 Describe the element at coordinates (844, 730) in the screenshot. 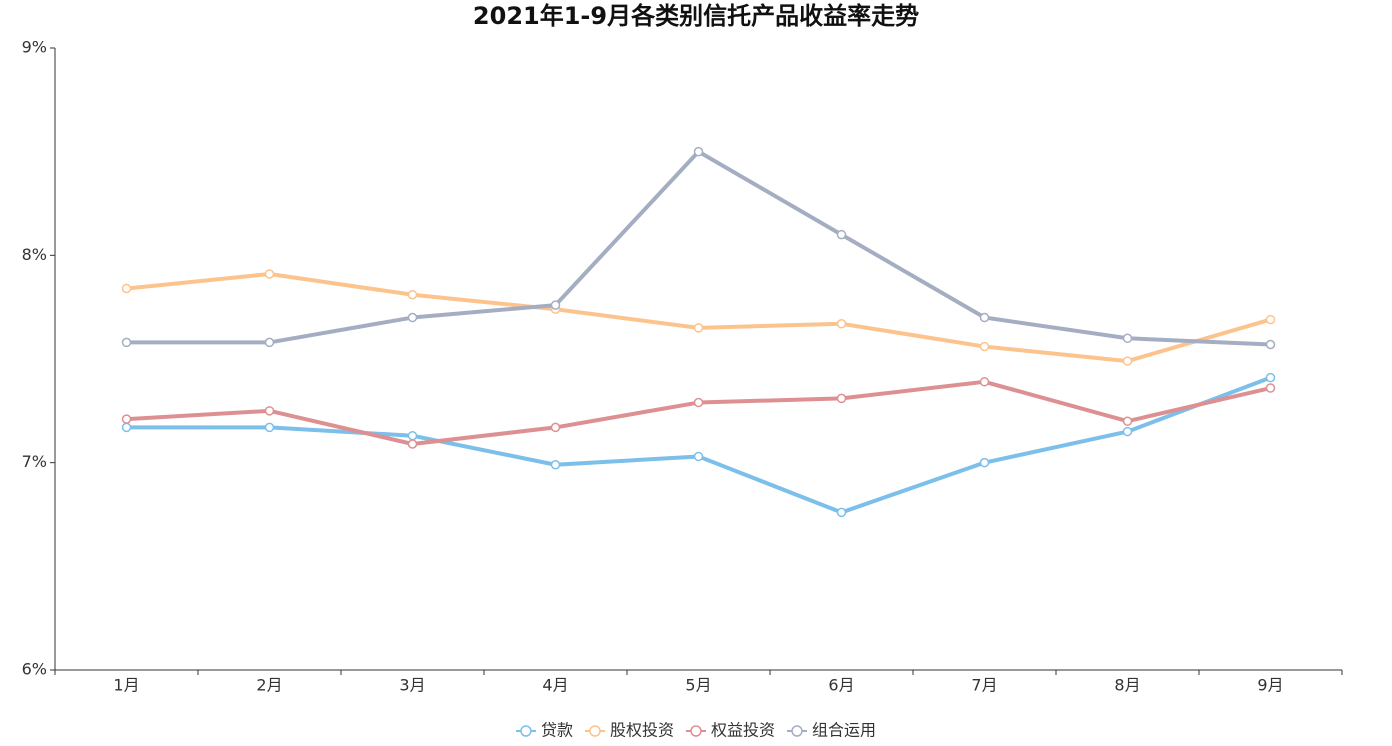

I see `legend-label: 组合运用` at that location.